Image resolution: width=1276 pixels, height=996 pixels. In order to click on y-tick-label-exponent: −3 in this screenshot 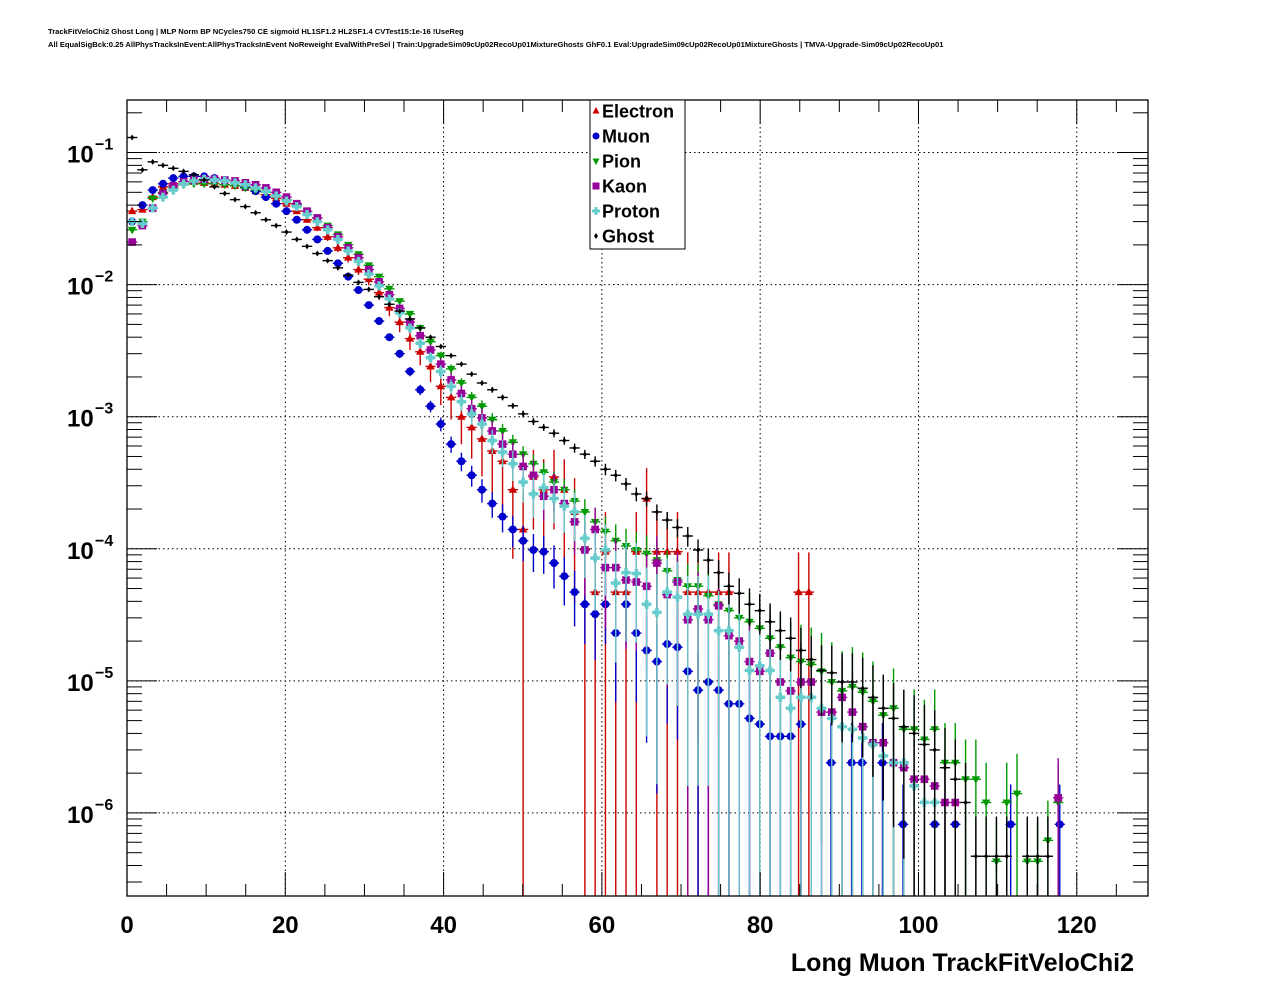, I will do `click(104, 409)`.